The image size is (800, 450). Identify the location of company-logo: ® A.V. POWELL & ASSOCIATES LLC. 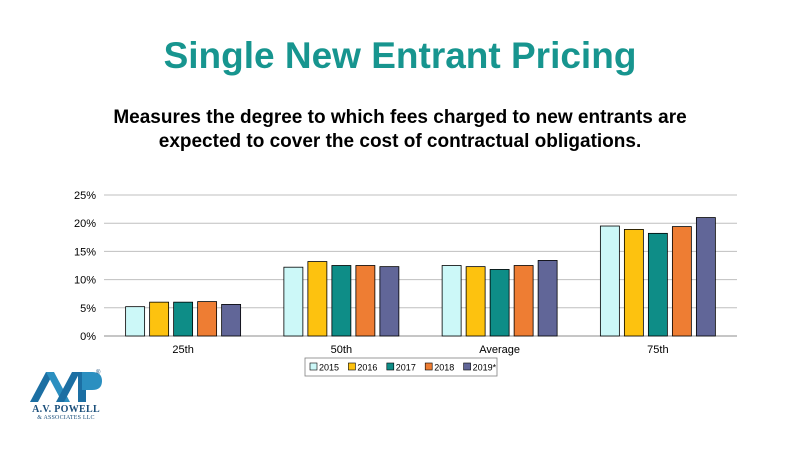
(66, 395).